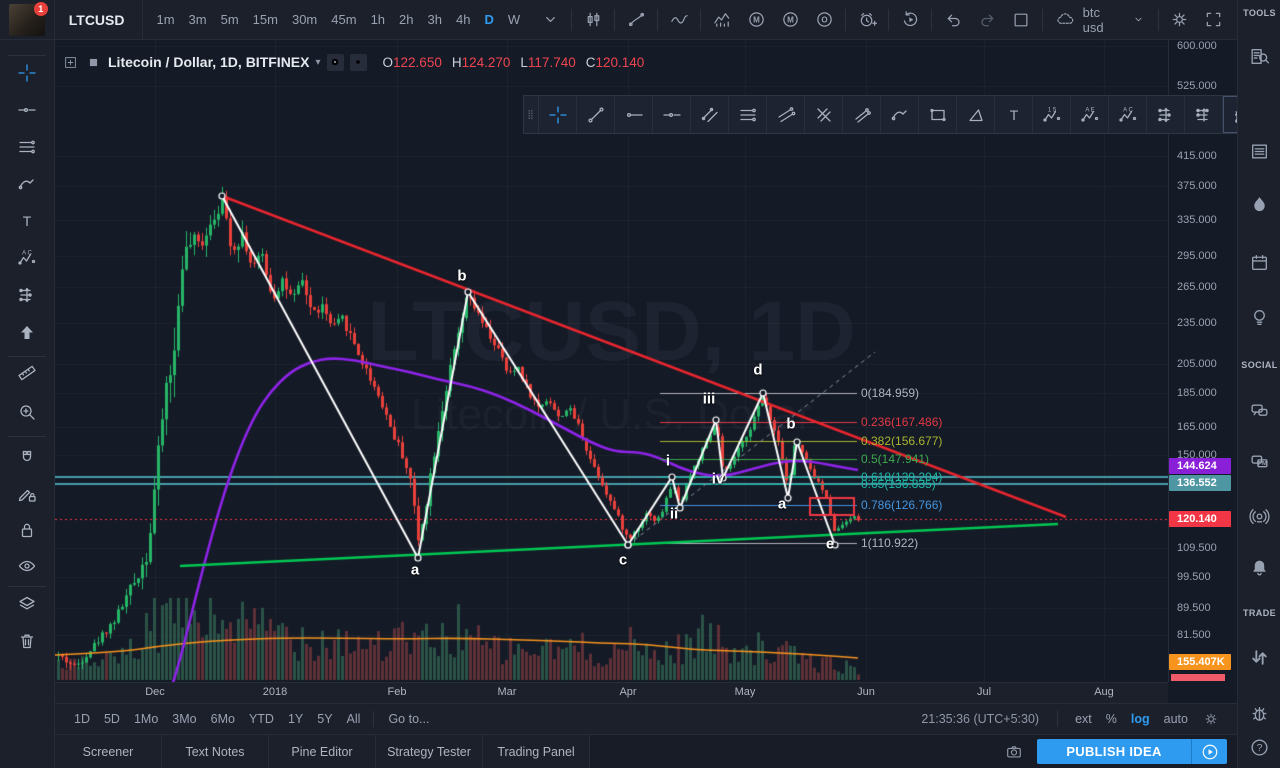 Image resolution: width=1280 pixels, height=768 pixels. Describe the element at coordinates (1014, 114) in the screenshot. I see `float-tool-text-button: T` at that location.